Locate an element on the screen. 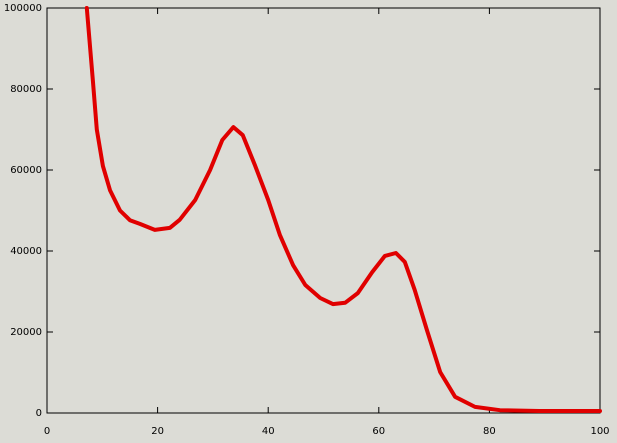 The width and height of the screenshot is (617, 443). y-tick-label: 0 is located at coordinates (39, 413).